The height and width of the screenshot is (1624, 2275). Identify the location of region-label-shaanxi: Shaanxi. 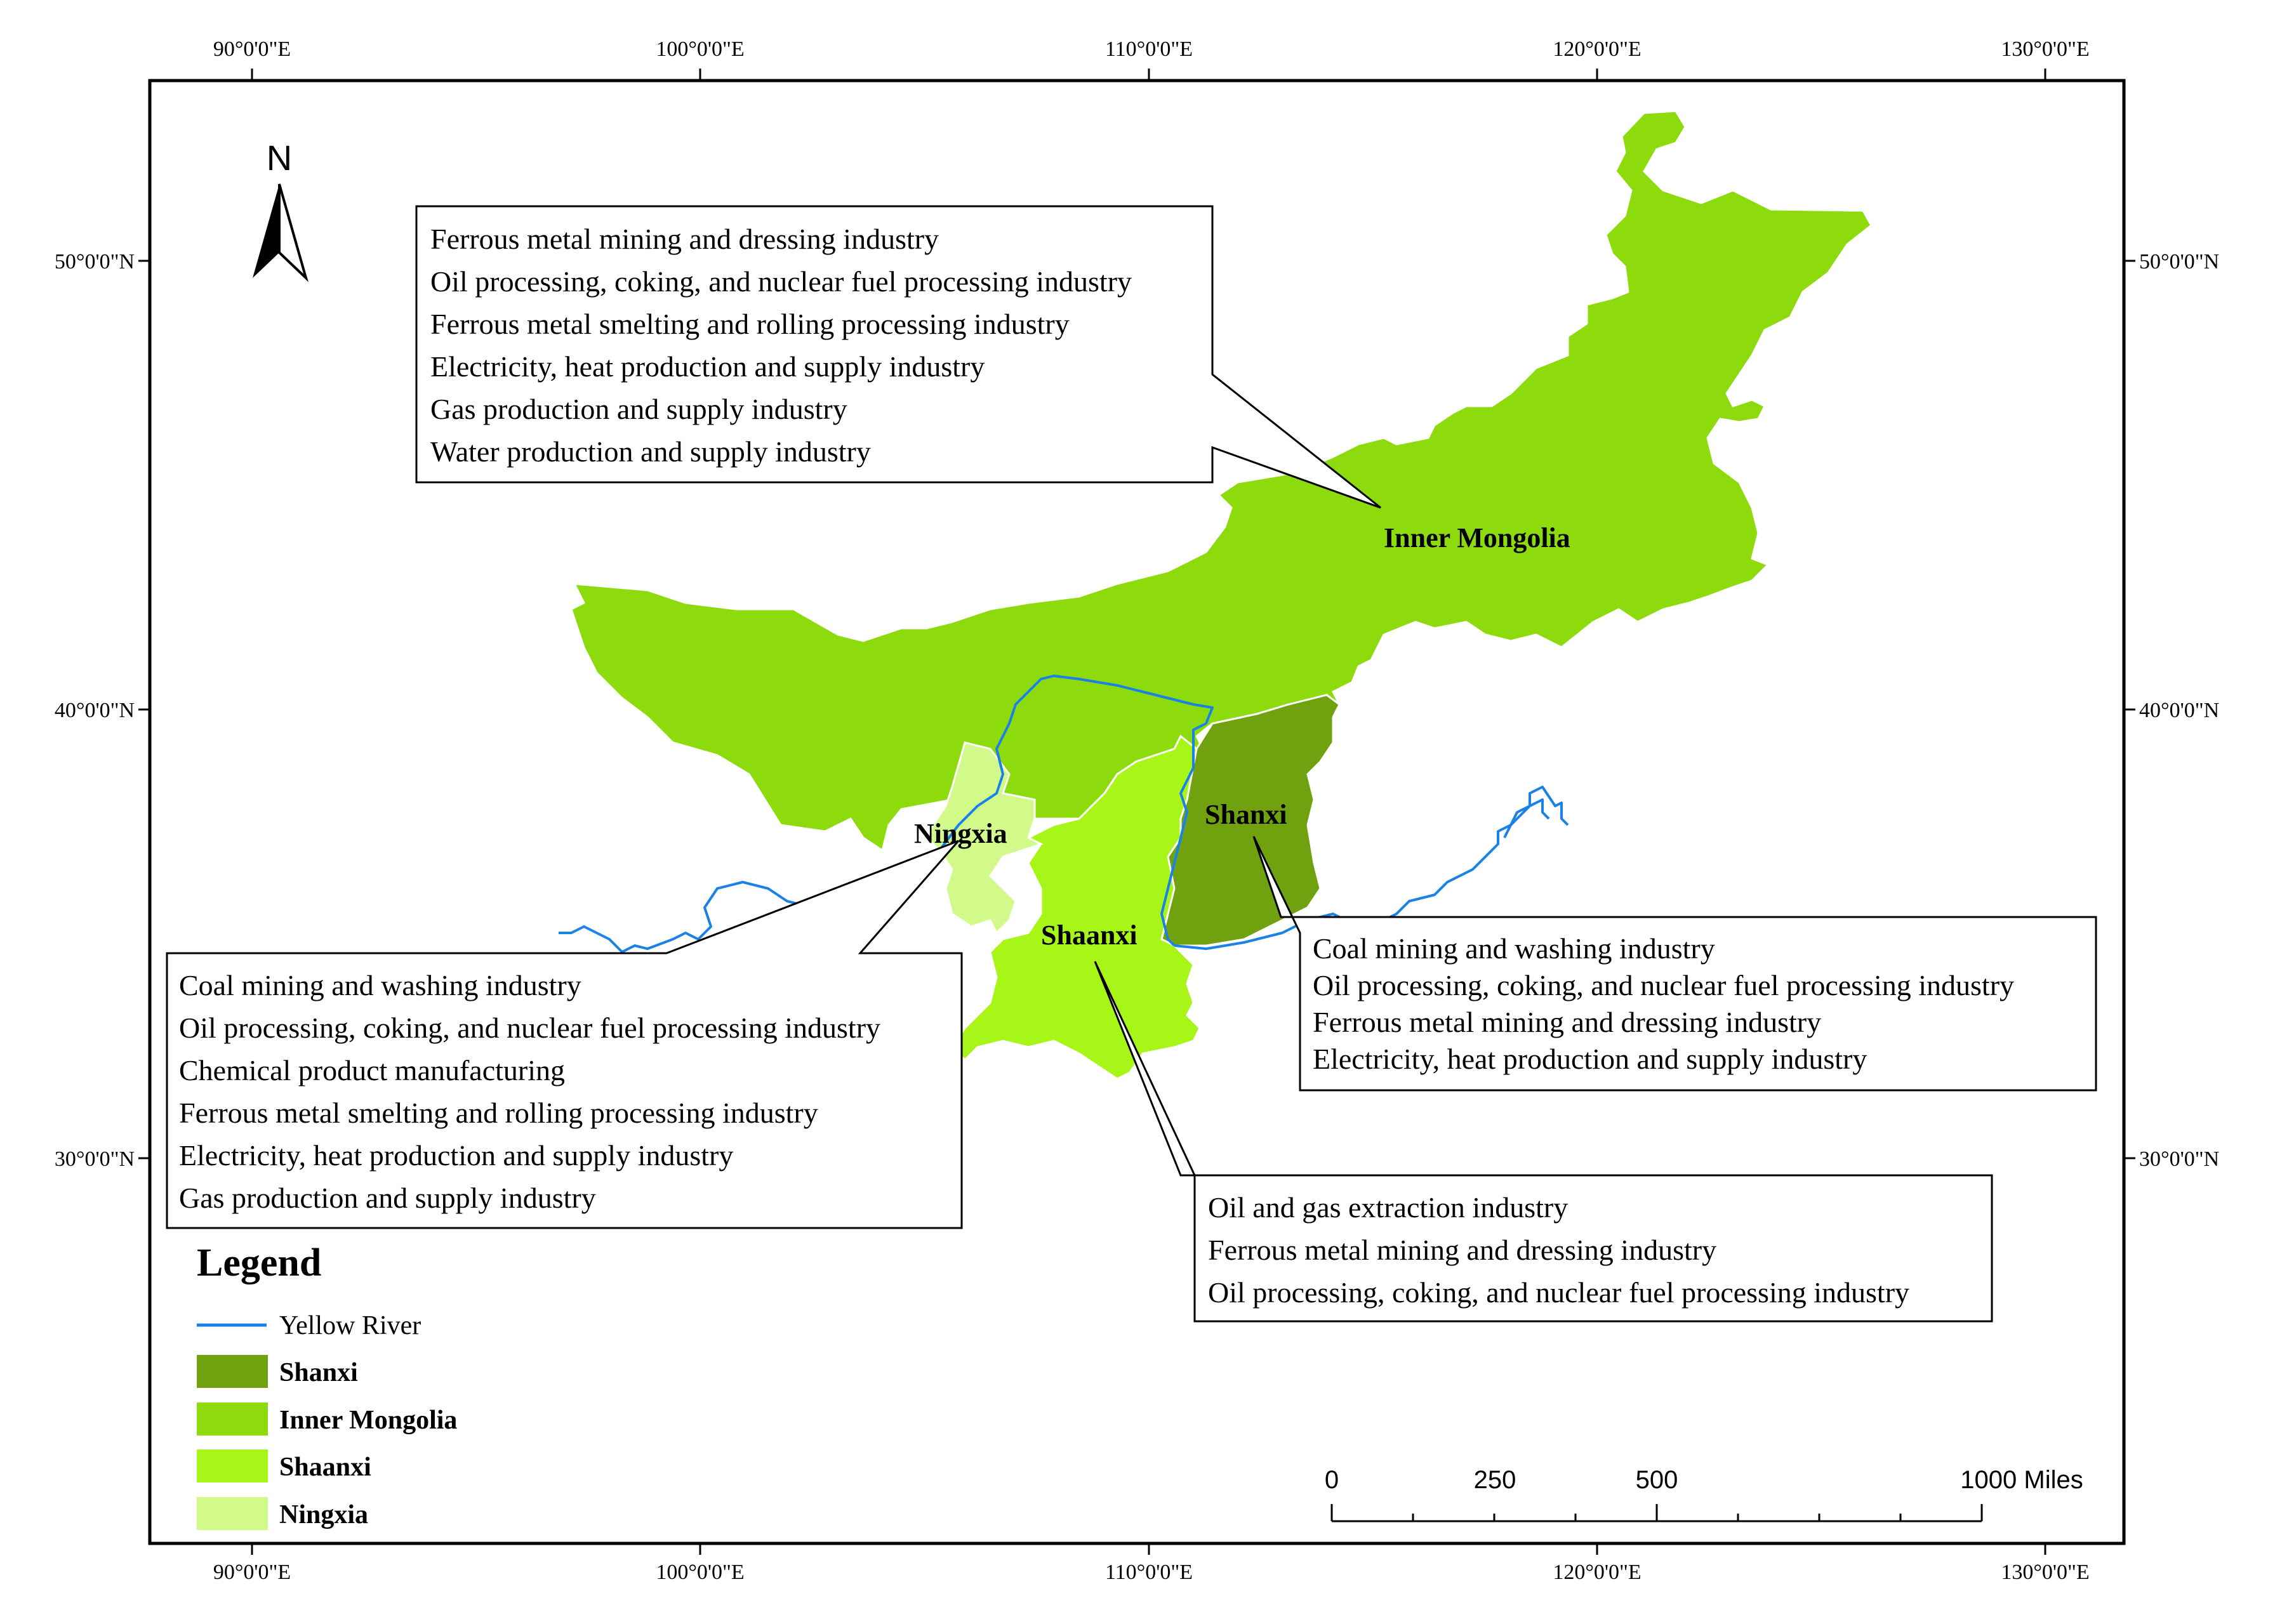
(1089, 935).